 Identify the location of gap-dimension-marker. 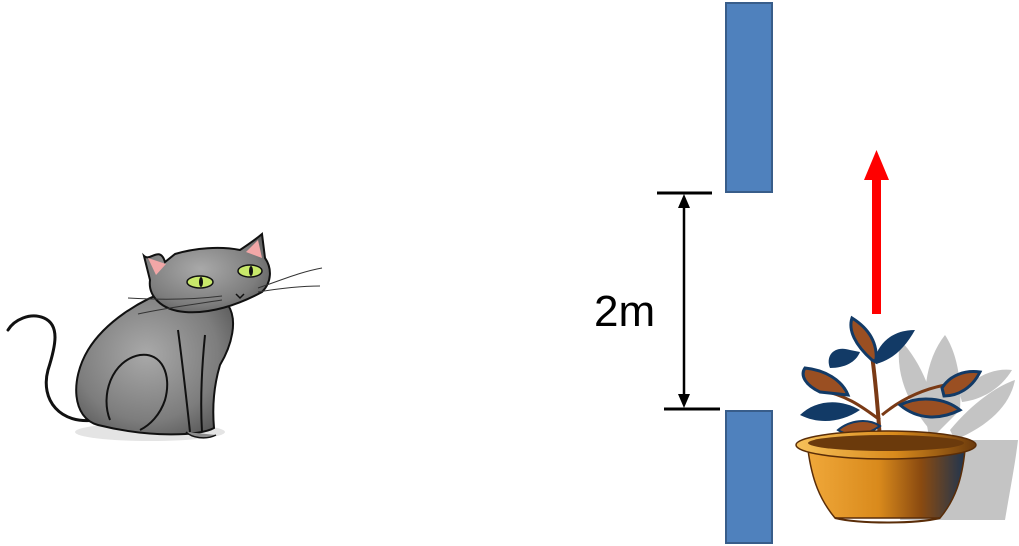
(688, 301).